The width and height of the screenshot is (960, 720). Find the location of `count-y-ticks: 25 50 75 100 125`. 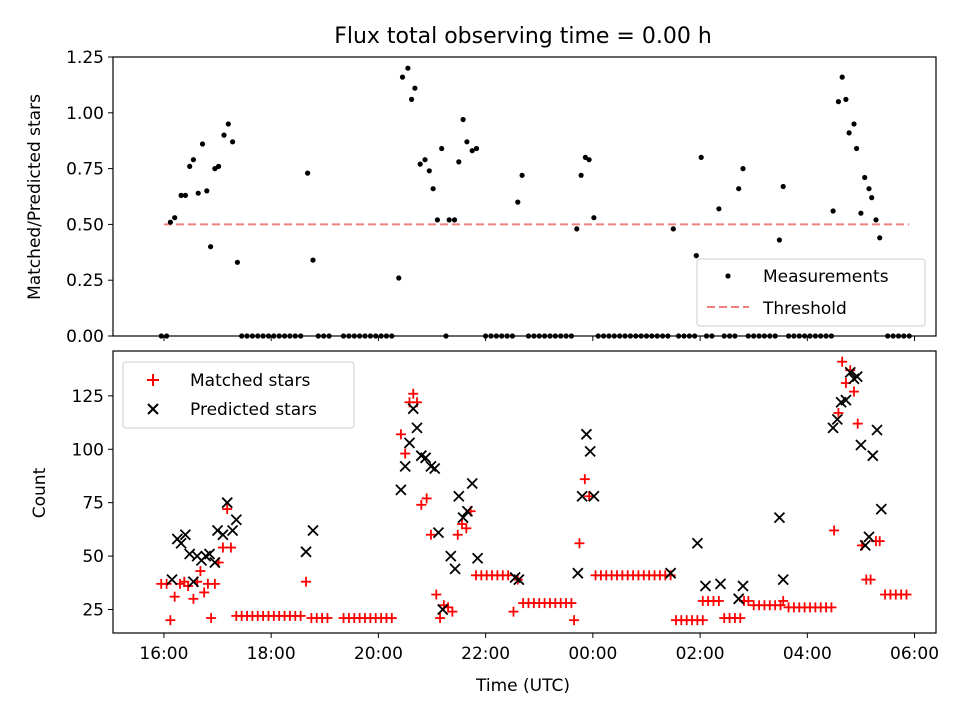

count-y-ticks: 25 50 75 100 125 is located at coordinates (92, 504).